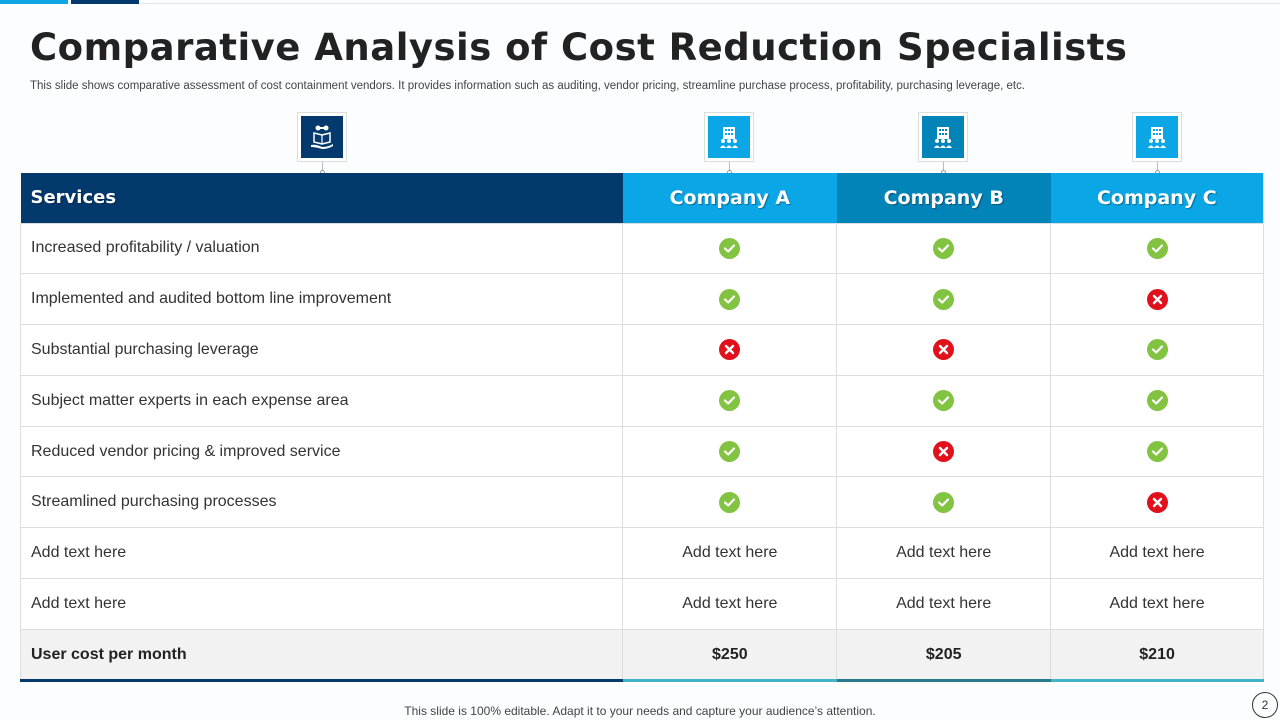 This screenshot has width=1280, height=720. I want to click on cost-label: User cost per month, so click(321, 654).